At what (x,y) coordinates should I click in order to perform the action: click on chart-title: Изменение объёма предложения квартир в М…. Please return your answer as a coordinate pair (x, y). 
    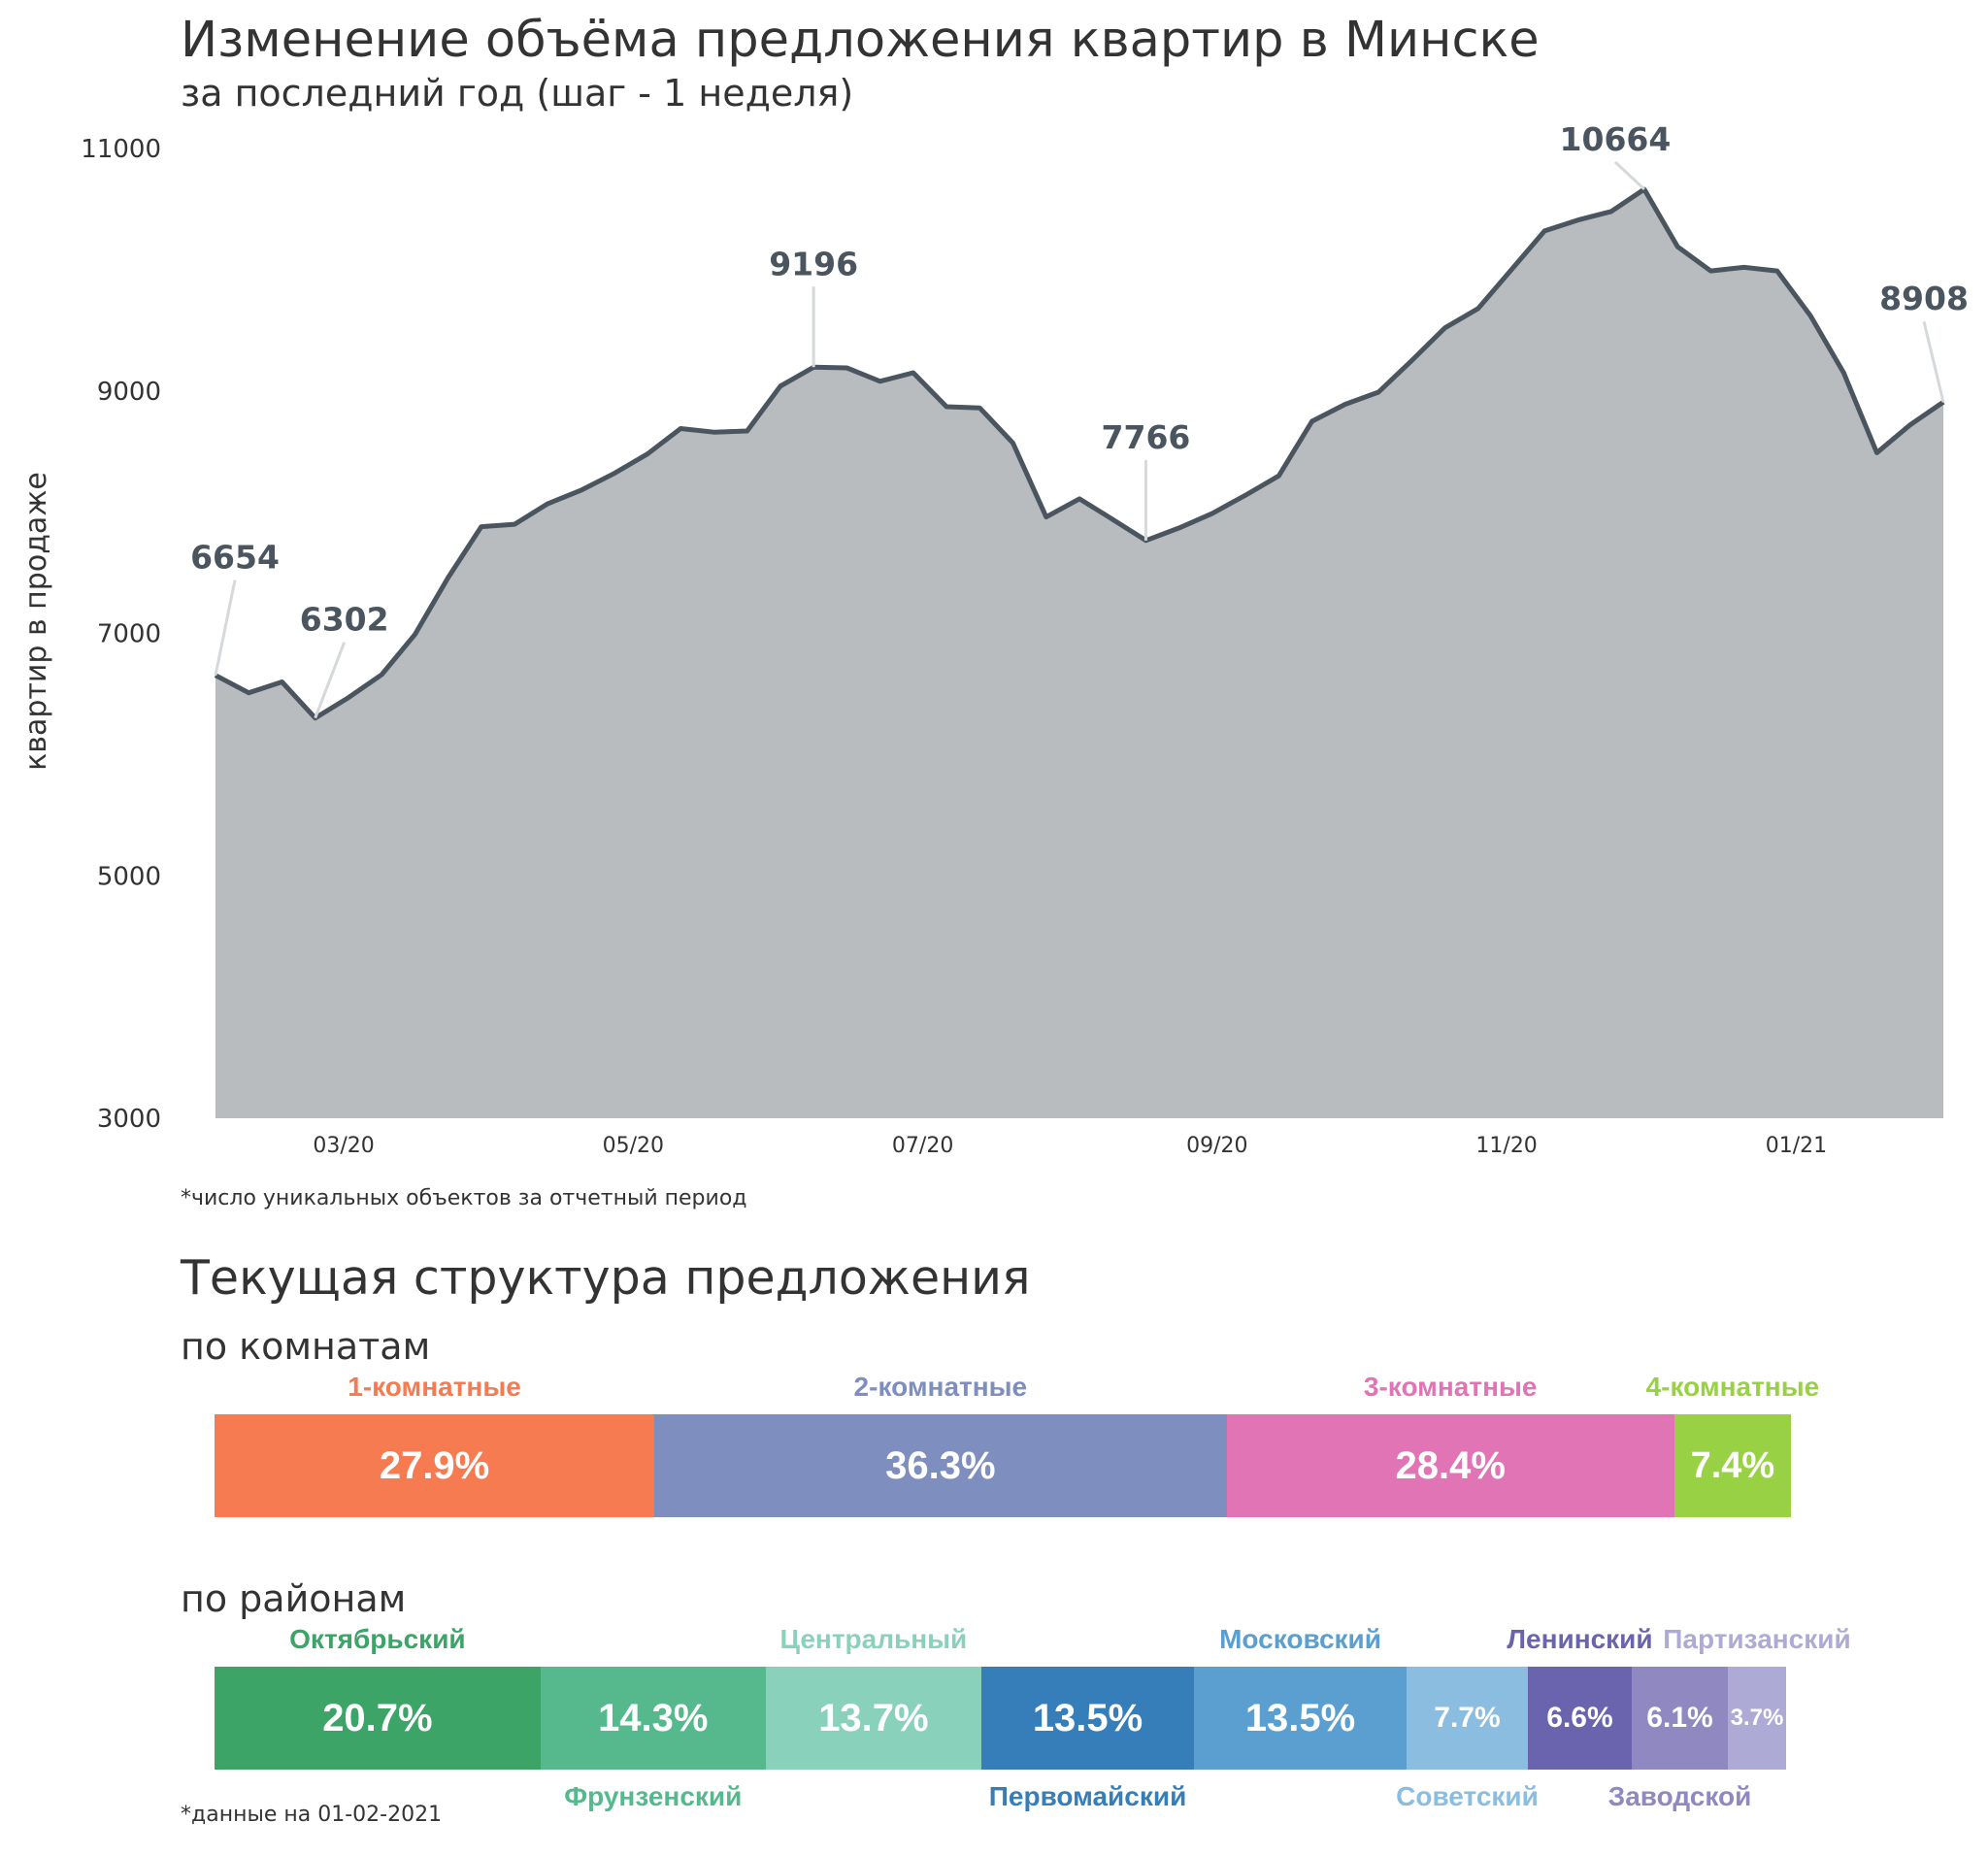
    Looking at the image, I should click on (860, 40).